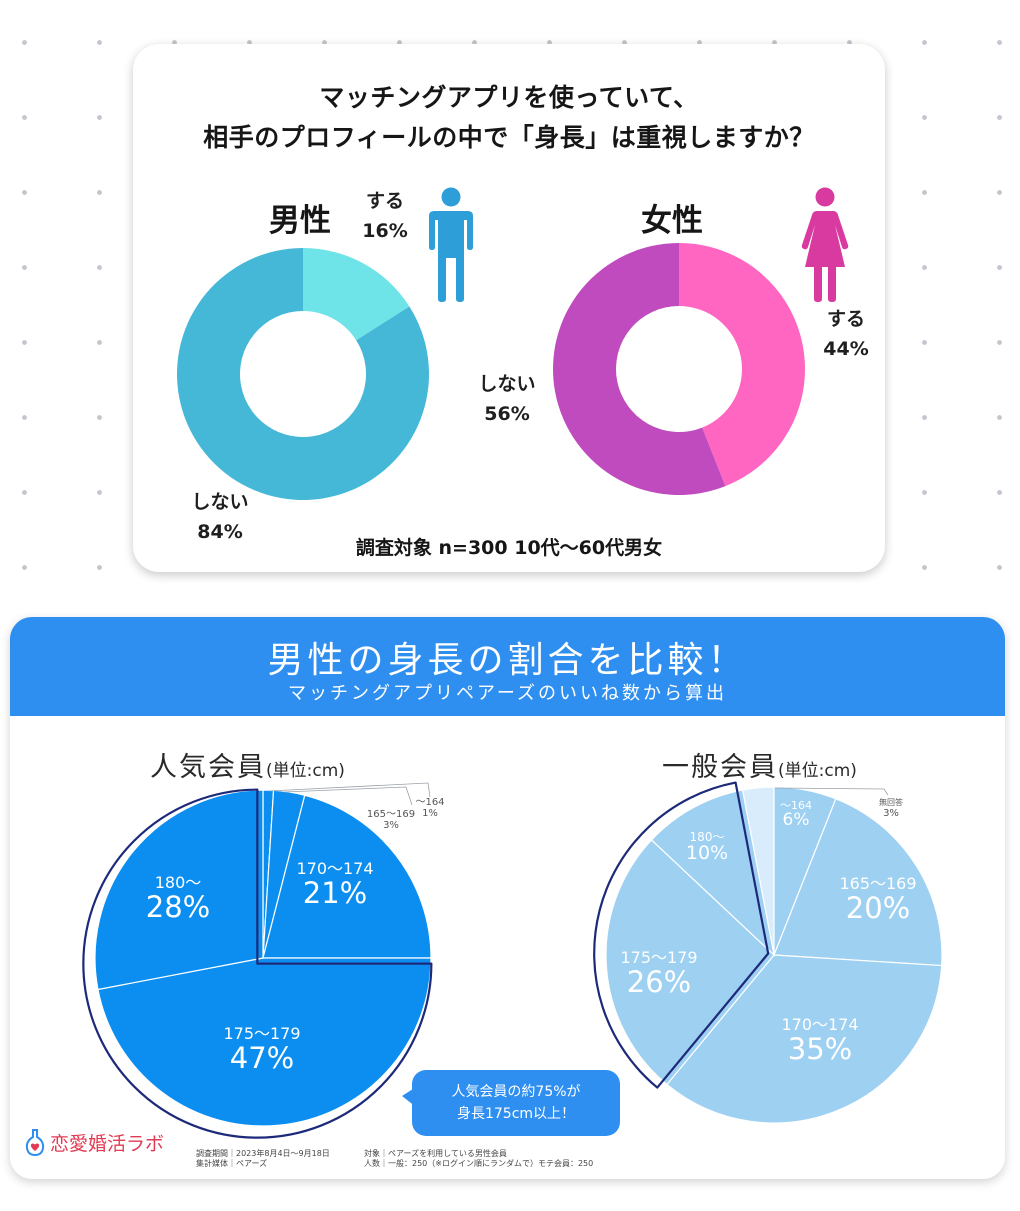 The height and width of the screenshot is (1211, 1020). Describe the element at coordinates (262, 1057) in the screenshot. I see `popular-val-175: 47%` at that location.